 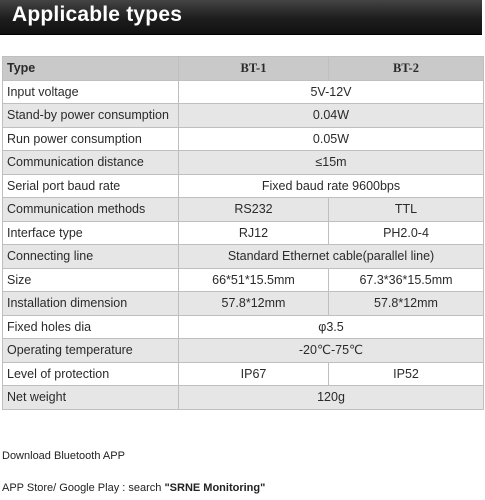 What do you see at coordinates (90, 397) in the screenshot?
I see `row-label: Net weight` at bounding box center [90, 397].